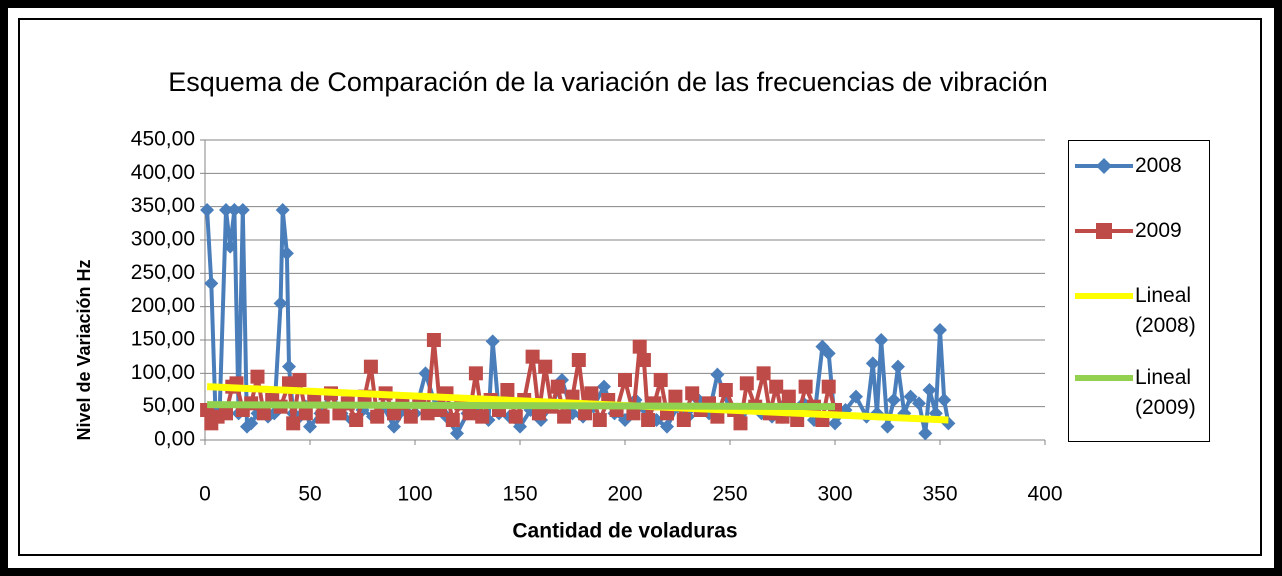  I want to click on x-tick-label: 250, so click(729, 494).